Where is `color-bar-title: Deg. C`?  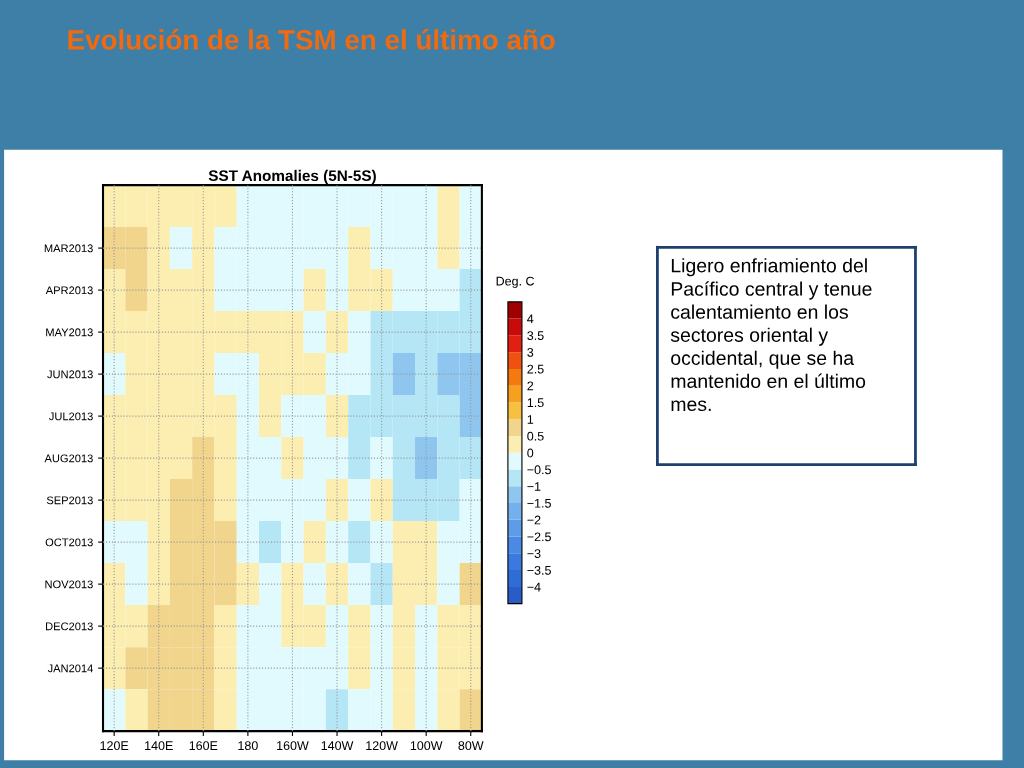 color-bar-title: Deg. C is located at coordinates (515, 282).